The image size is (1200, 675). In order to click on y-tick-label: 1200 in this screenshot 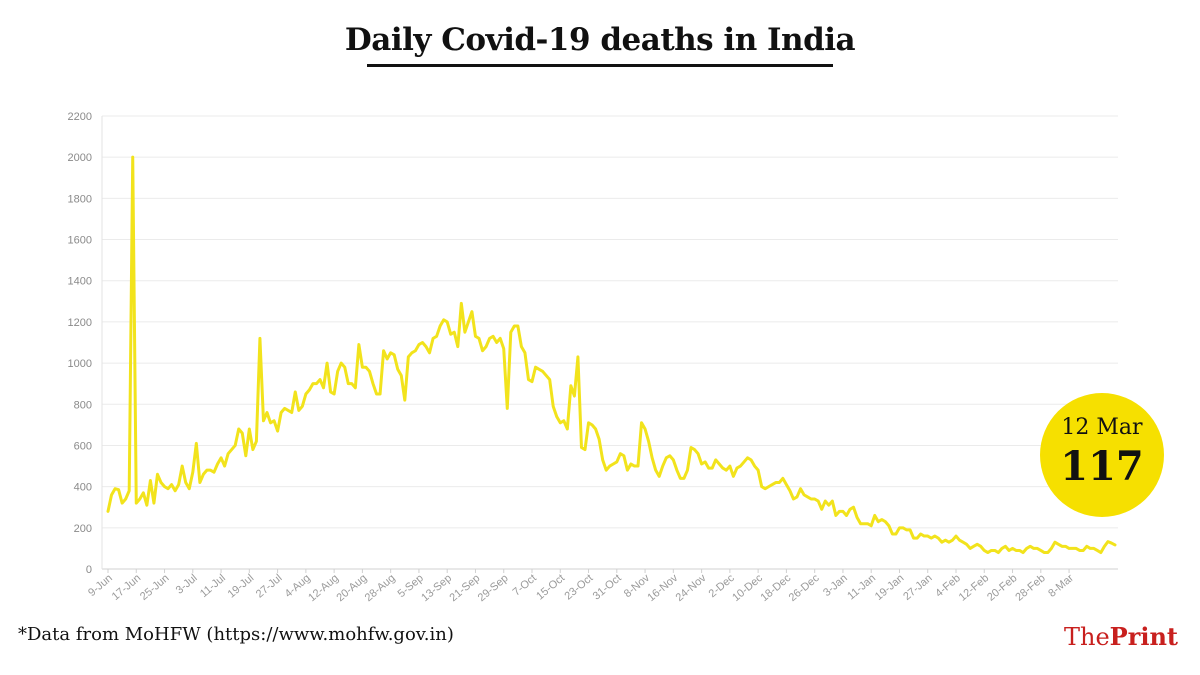, I will do `click(80, 323)`.